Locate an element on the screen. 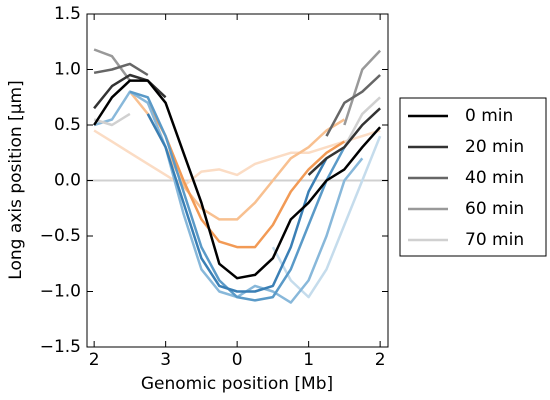 The height and width of the screenshot is (400, 550). legend-label: 70 min is located at coordinates (494, 240).